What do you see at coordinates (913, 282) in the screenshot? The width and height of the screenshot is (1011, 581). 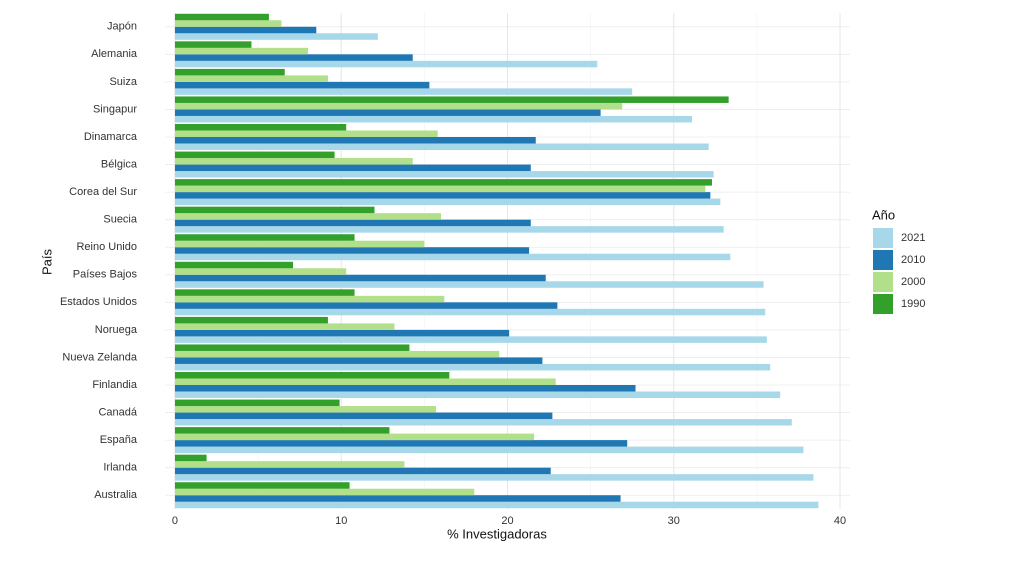 I see `legend-label: 2000` at bounding box center [913, 282].